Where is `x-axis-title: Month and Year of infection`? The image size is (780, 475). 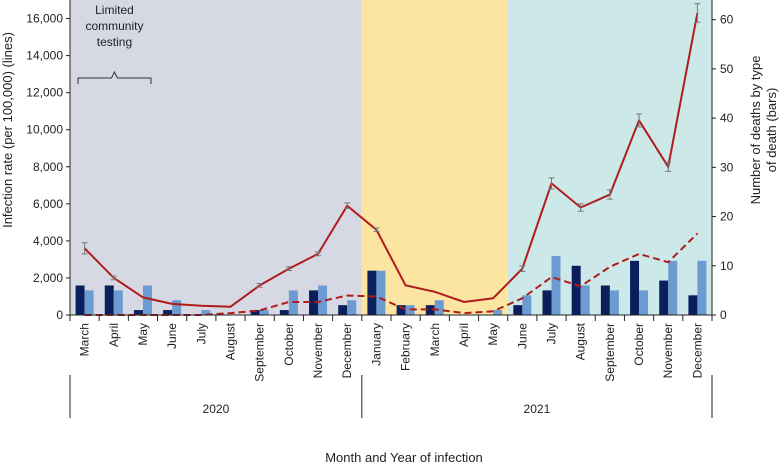
x-axis-title: Month and Year of infection is located at coordinates (404, 457).